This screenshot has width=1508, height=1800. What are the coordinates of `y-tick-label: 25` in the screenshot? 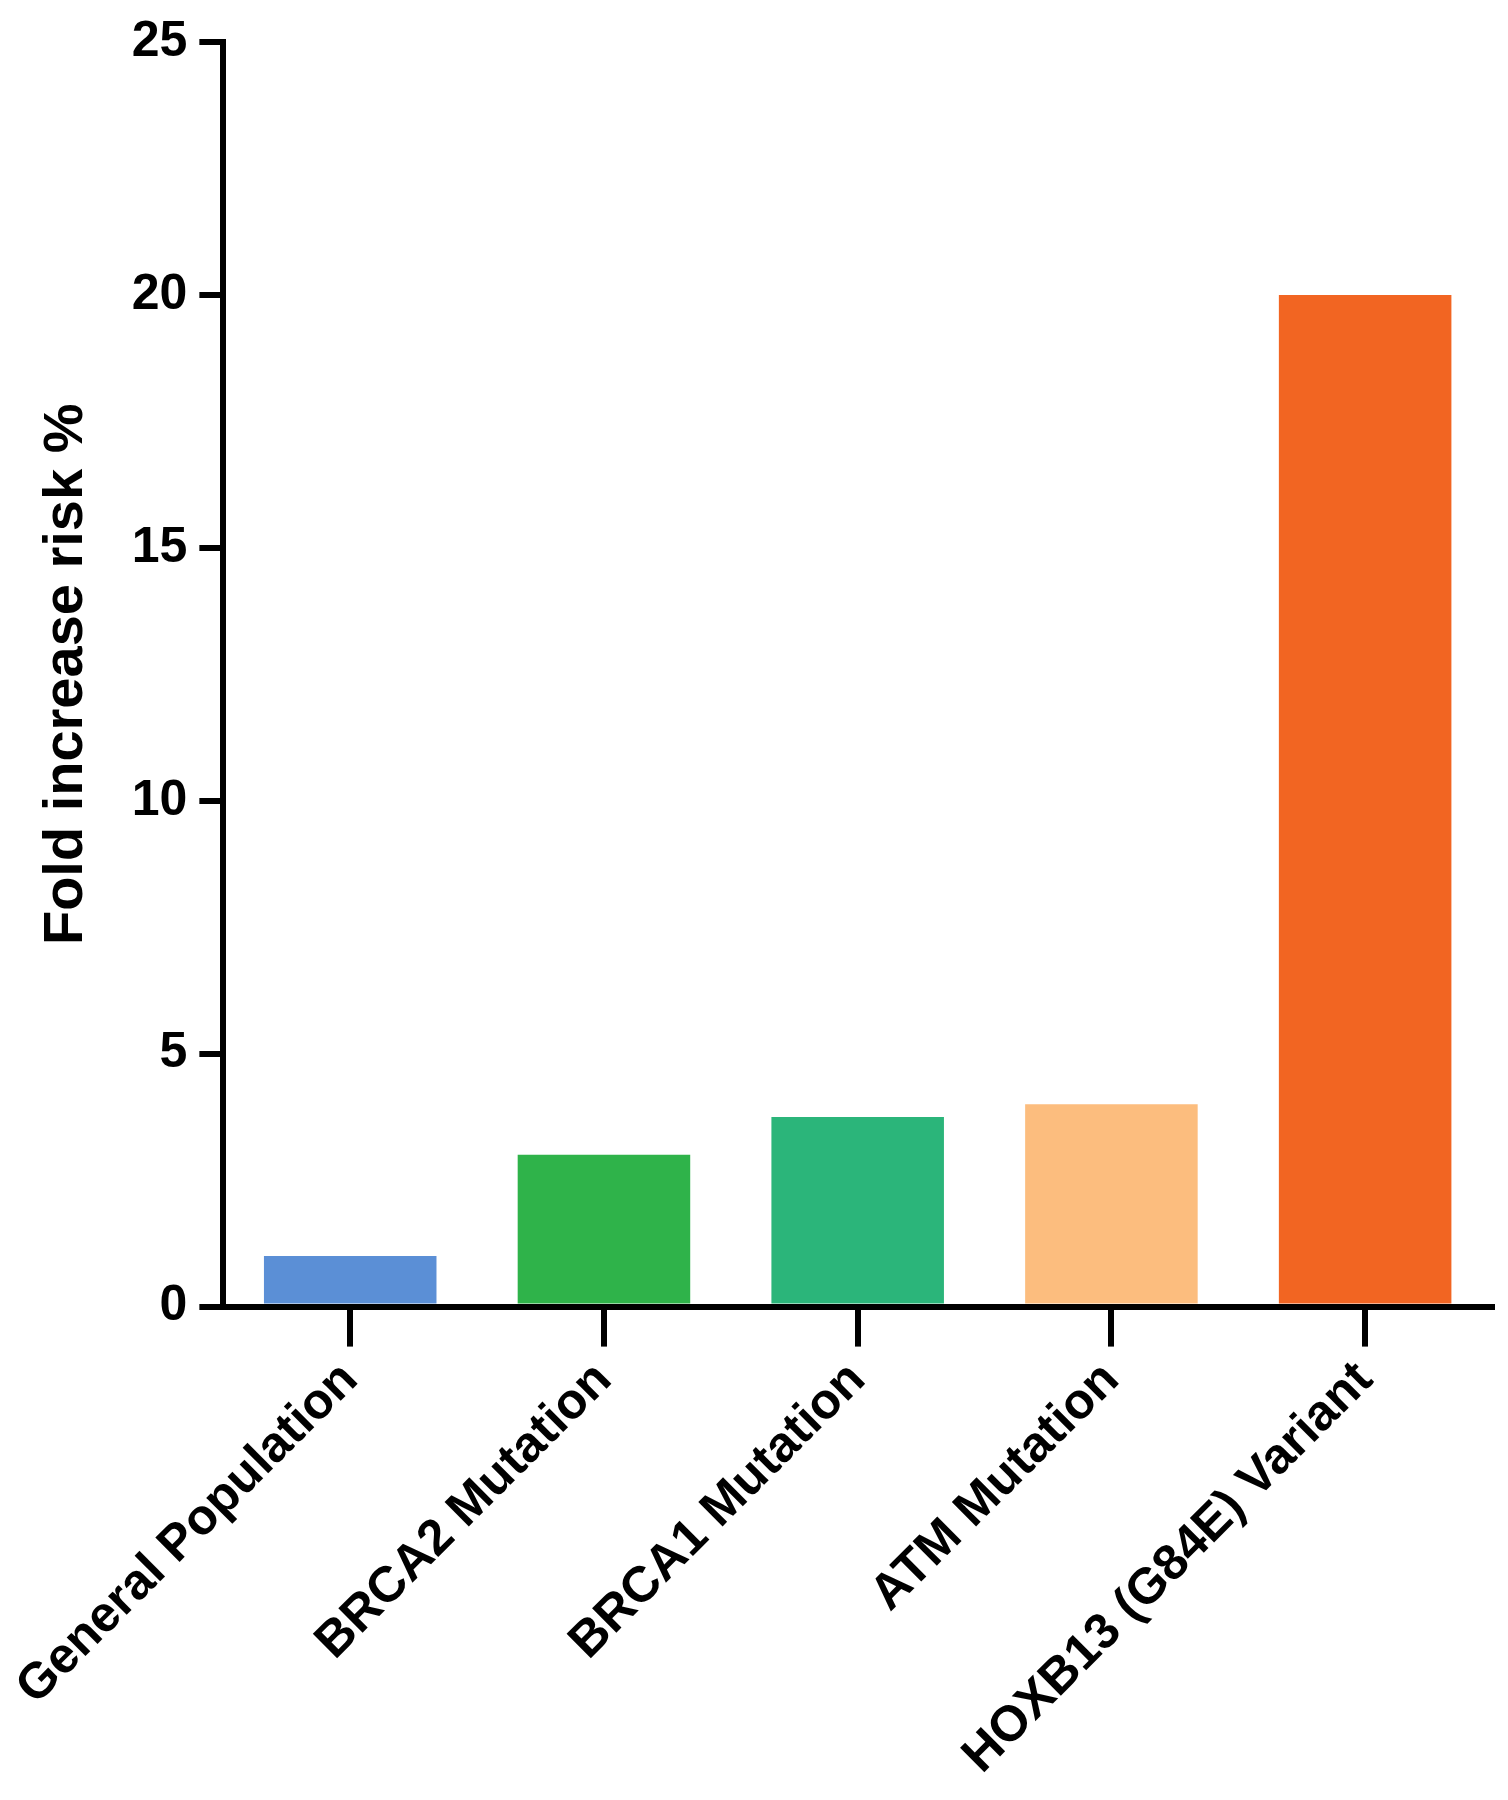 It's located at (159, 38).